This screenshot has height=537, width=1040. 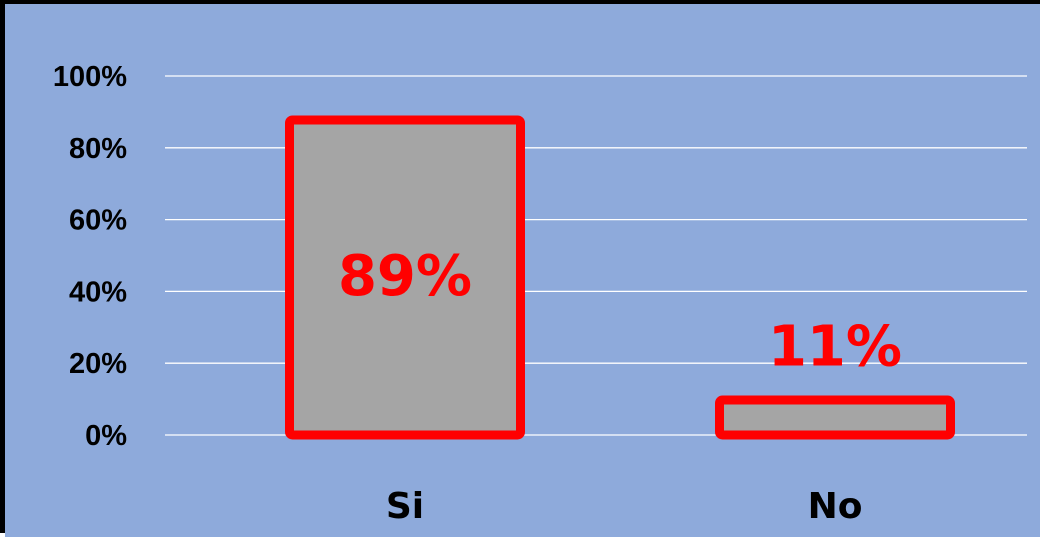 I want to click on y-tick-label: 60%, so click(x=98, y=221).